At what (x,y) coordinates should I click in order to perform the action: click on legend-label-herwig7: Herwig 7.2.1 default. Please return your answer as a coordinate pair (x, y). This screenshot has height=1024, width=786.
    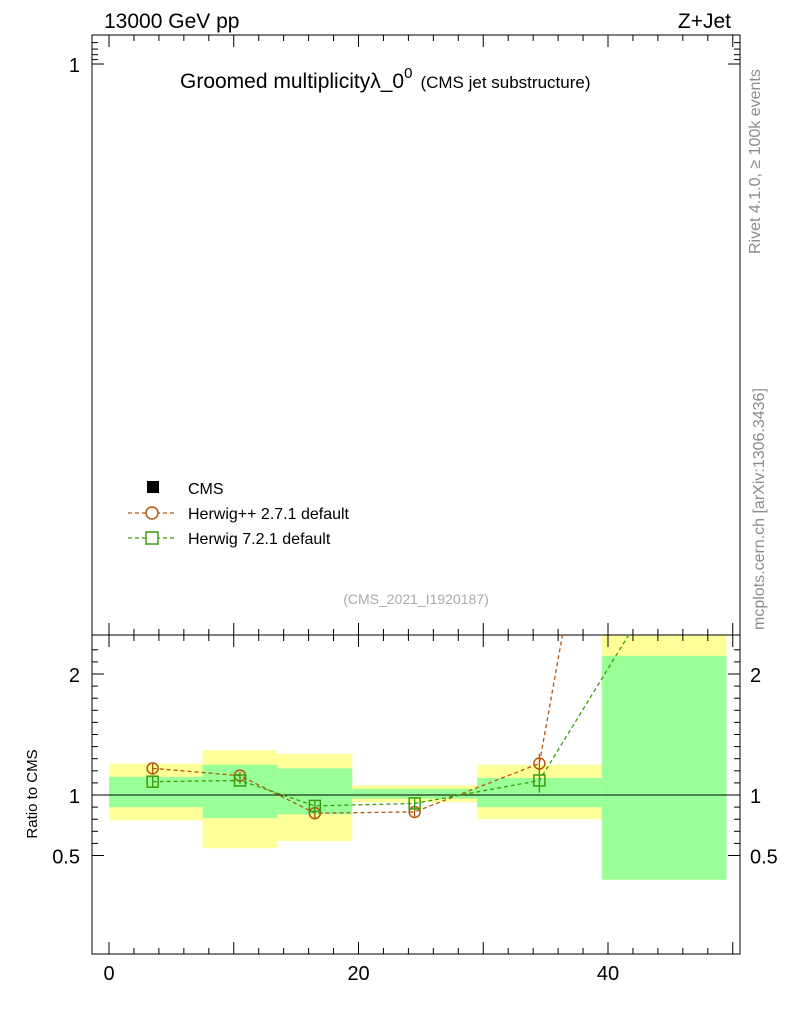
    Looking at the image, I should click on (259, 539).